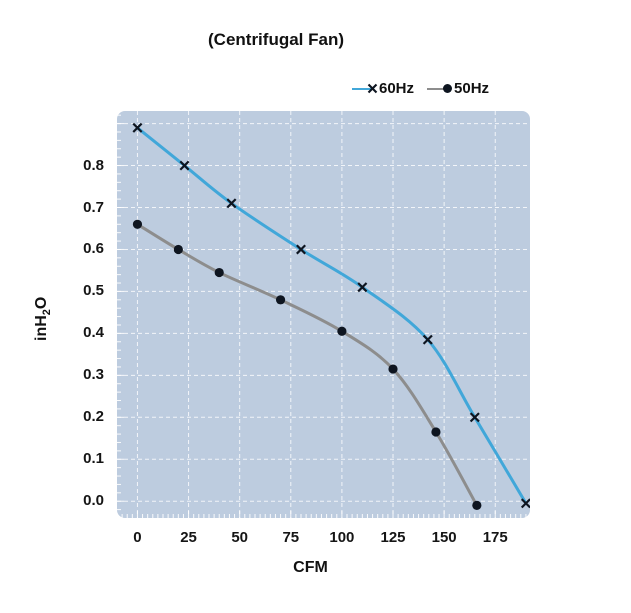 This screenshot has width=631, height=613. What do you see at coordinates (93, 165) in the screenshot?
I see `y-tick-label: 0.8` at bounding box center [93, 165].